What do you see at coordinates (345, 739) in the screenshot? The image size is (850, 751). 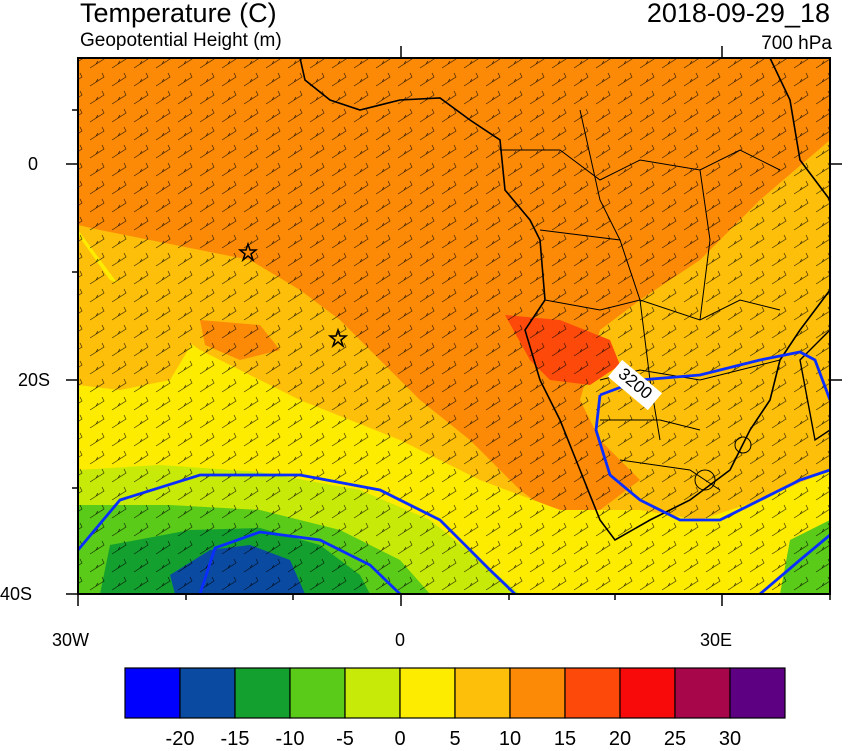 I see `cbar-label-minus5: -5` at bounding box center [345, 739].